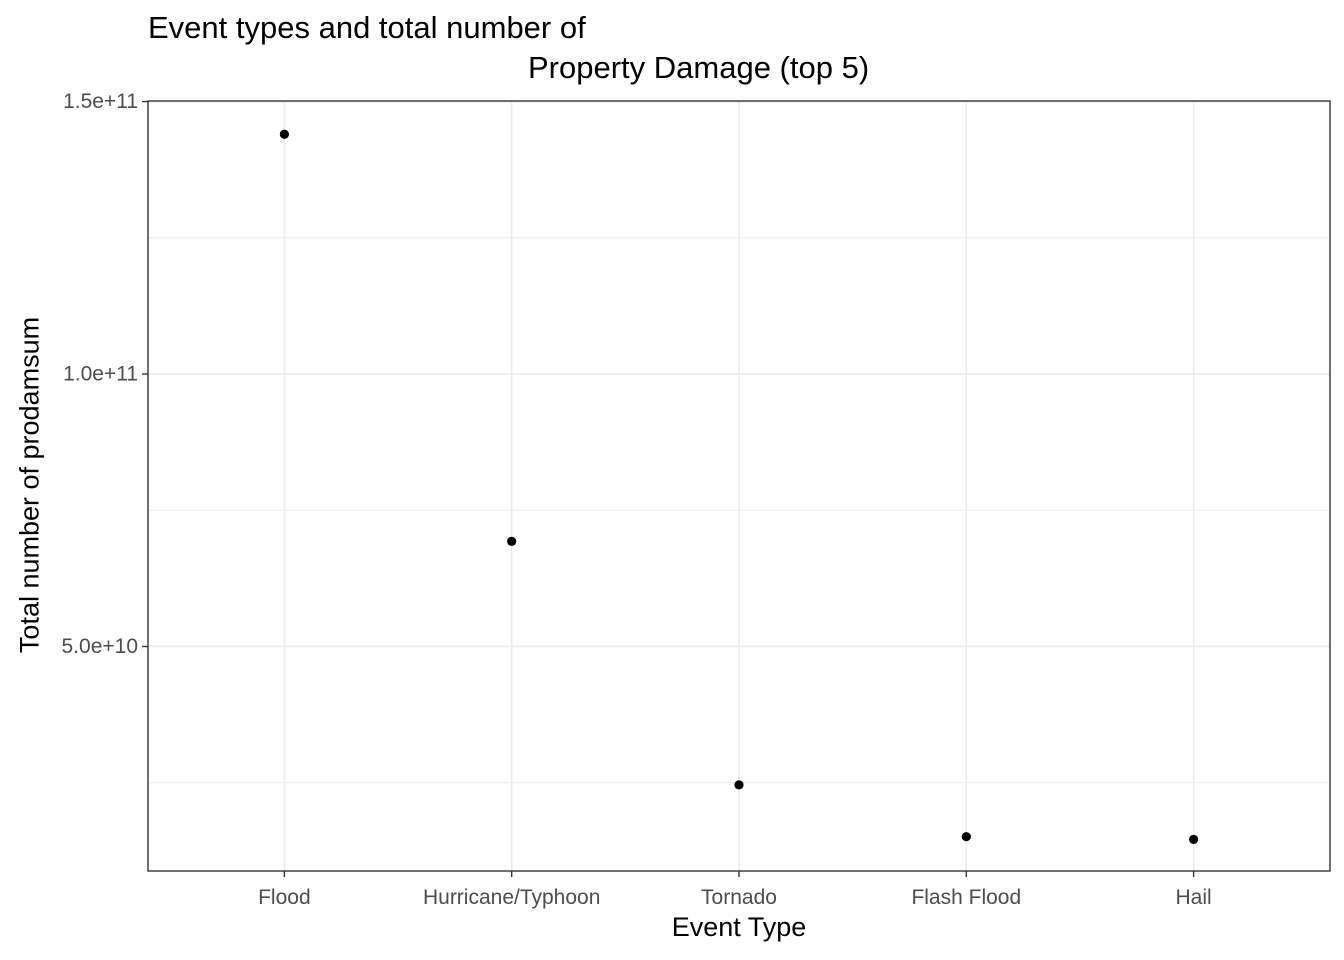  What do you see at coordinates (1194, 897) in the screenshot?
I see `x-tick-label-4: Hail` at bounding box center [1194, 897].